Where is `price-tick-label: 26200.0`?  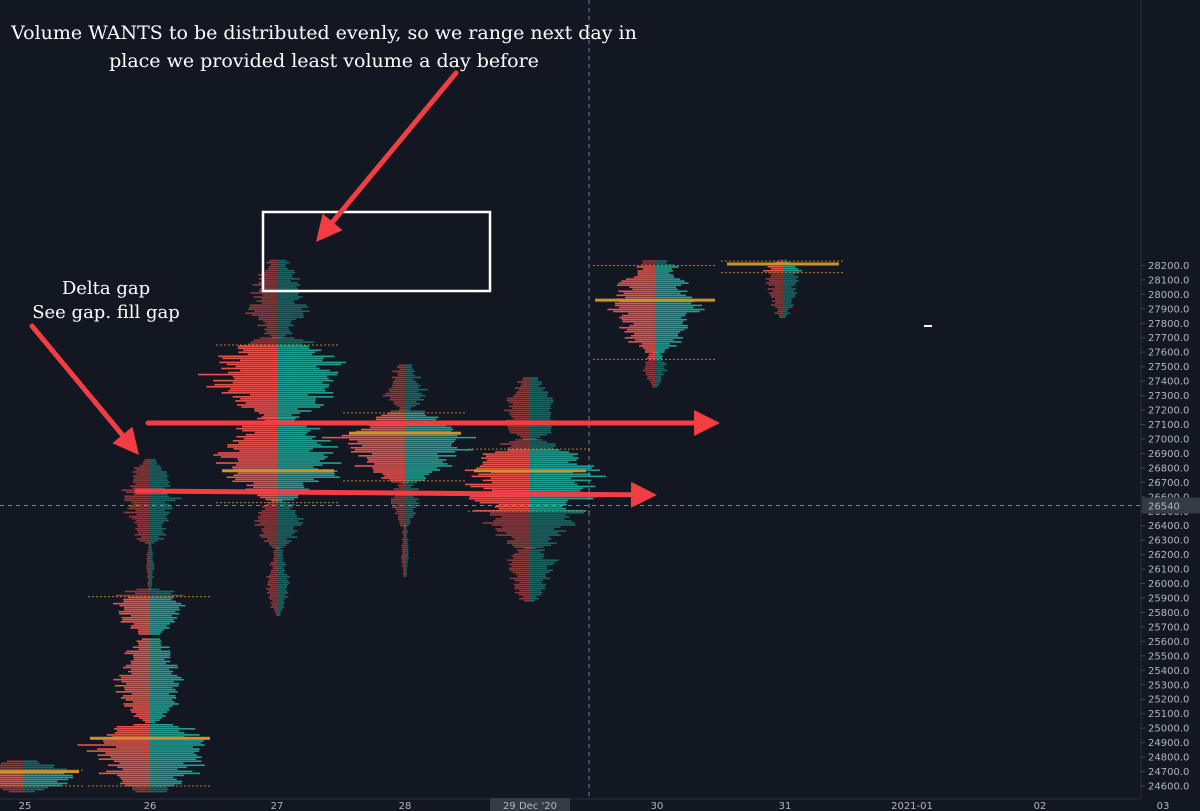 price-tick-label: 26200.0 is located at coordinates (1168, 555).